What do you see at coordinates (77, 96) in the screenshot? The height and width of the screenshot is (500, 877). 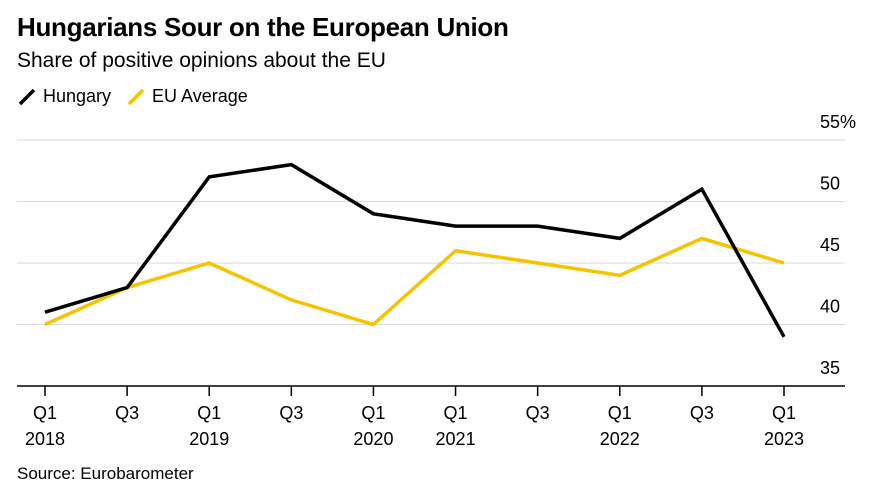 I see `legend-label-hungary: Hungary` at bounding box center [77, 96].